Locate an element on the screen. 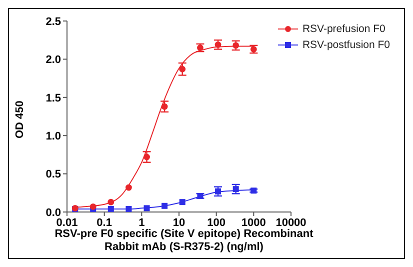 This screenshot has width=413, height=267. x-tick-label: 0.1 is located at coordinates (104, 222).